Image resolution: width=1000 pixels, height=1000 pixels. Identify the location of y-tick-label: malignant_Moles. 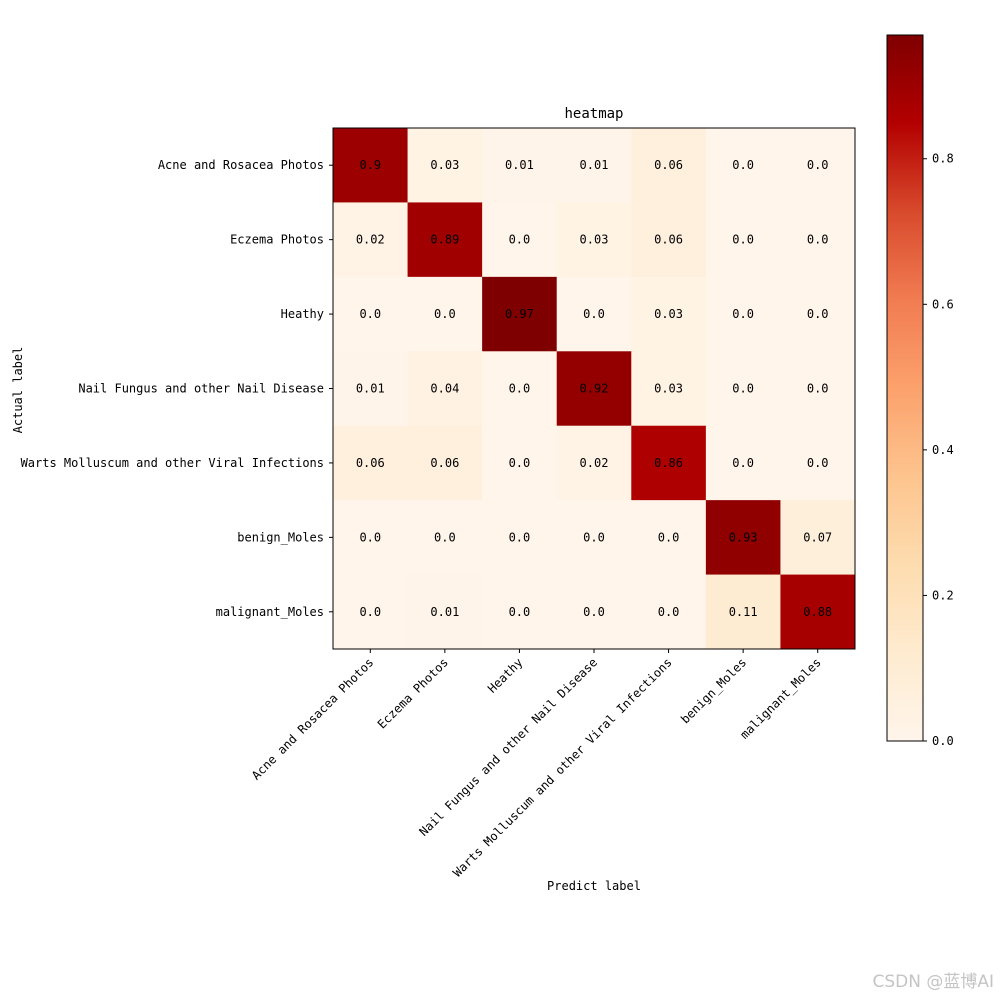
(270, 612).